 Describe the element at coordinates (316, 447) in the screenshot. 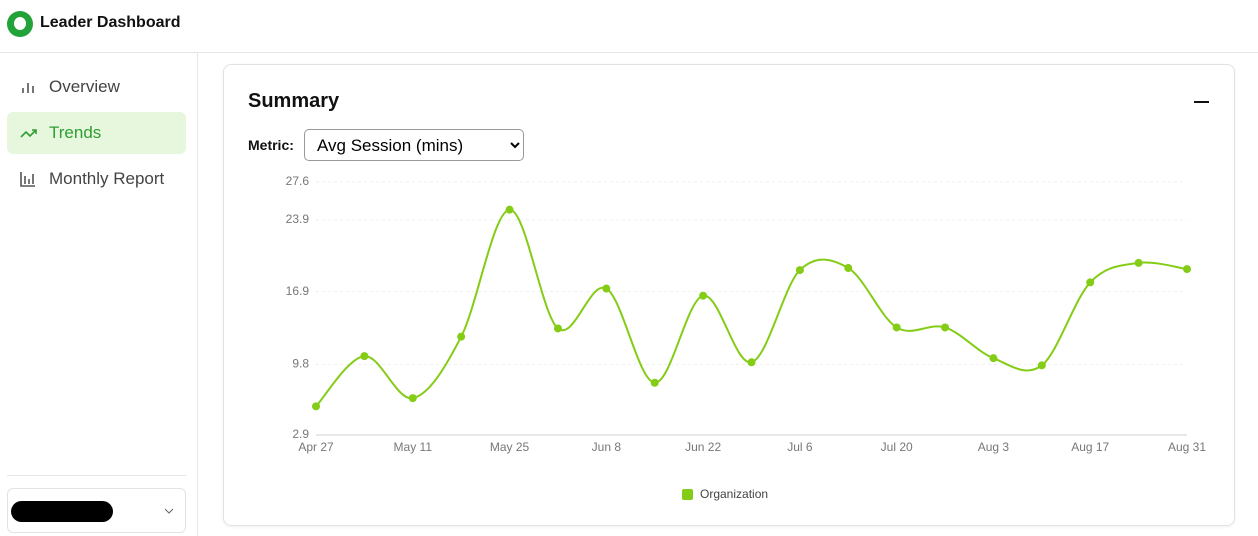

I see `x-tick-label: Apr 27` at that location.